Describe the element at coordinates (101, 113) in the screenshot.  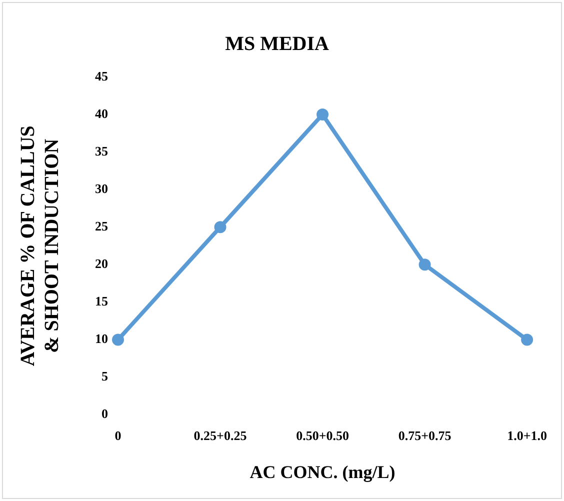
I see `y-tick-label: 40` at that location.